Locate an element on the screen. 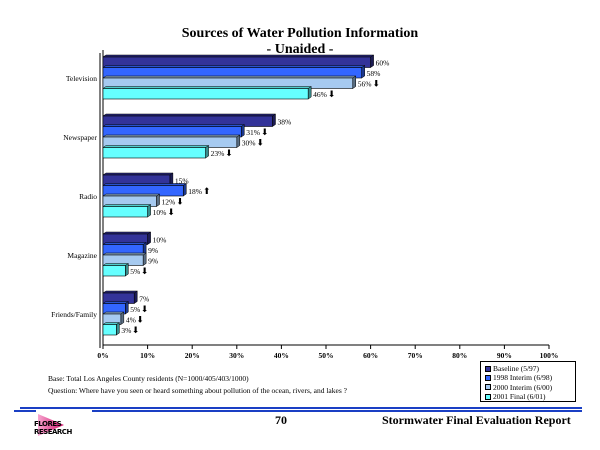 The width and height of the screenshot is (600, 450). x-tick-label: 70% is located at coordinates (415, 355).